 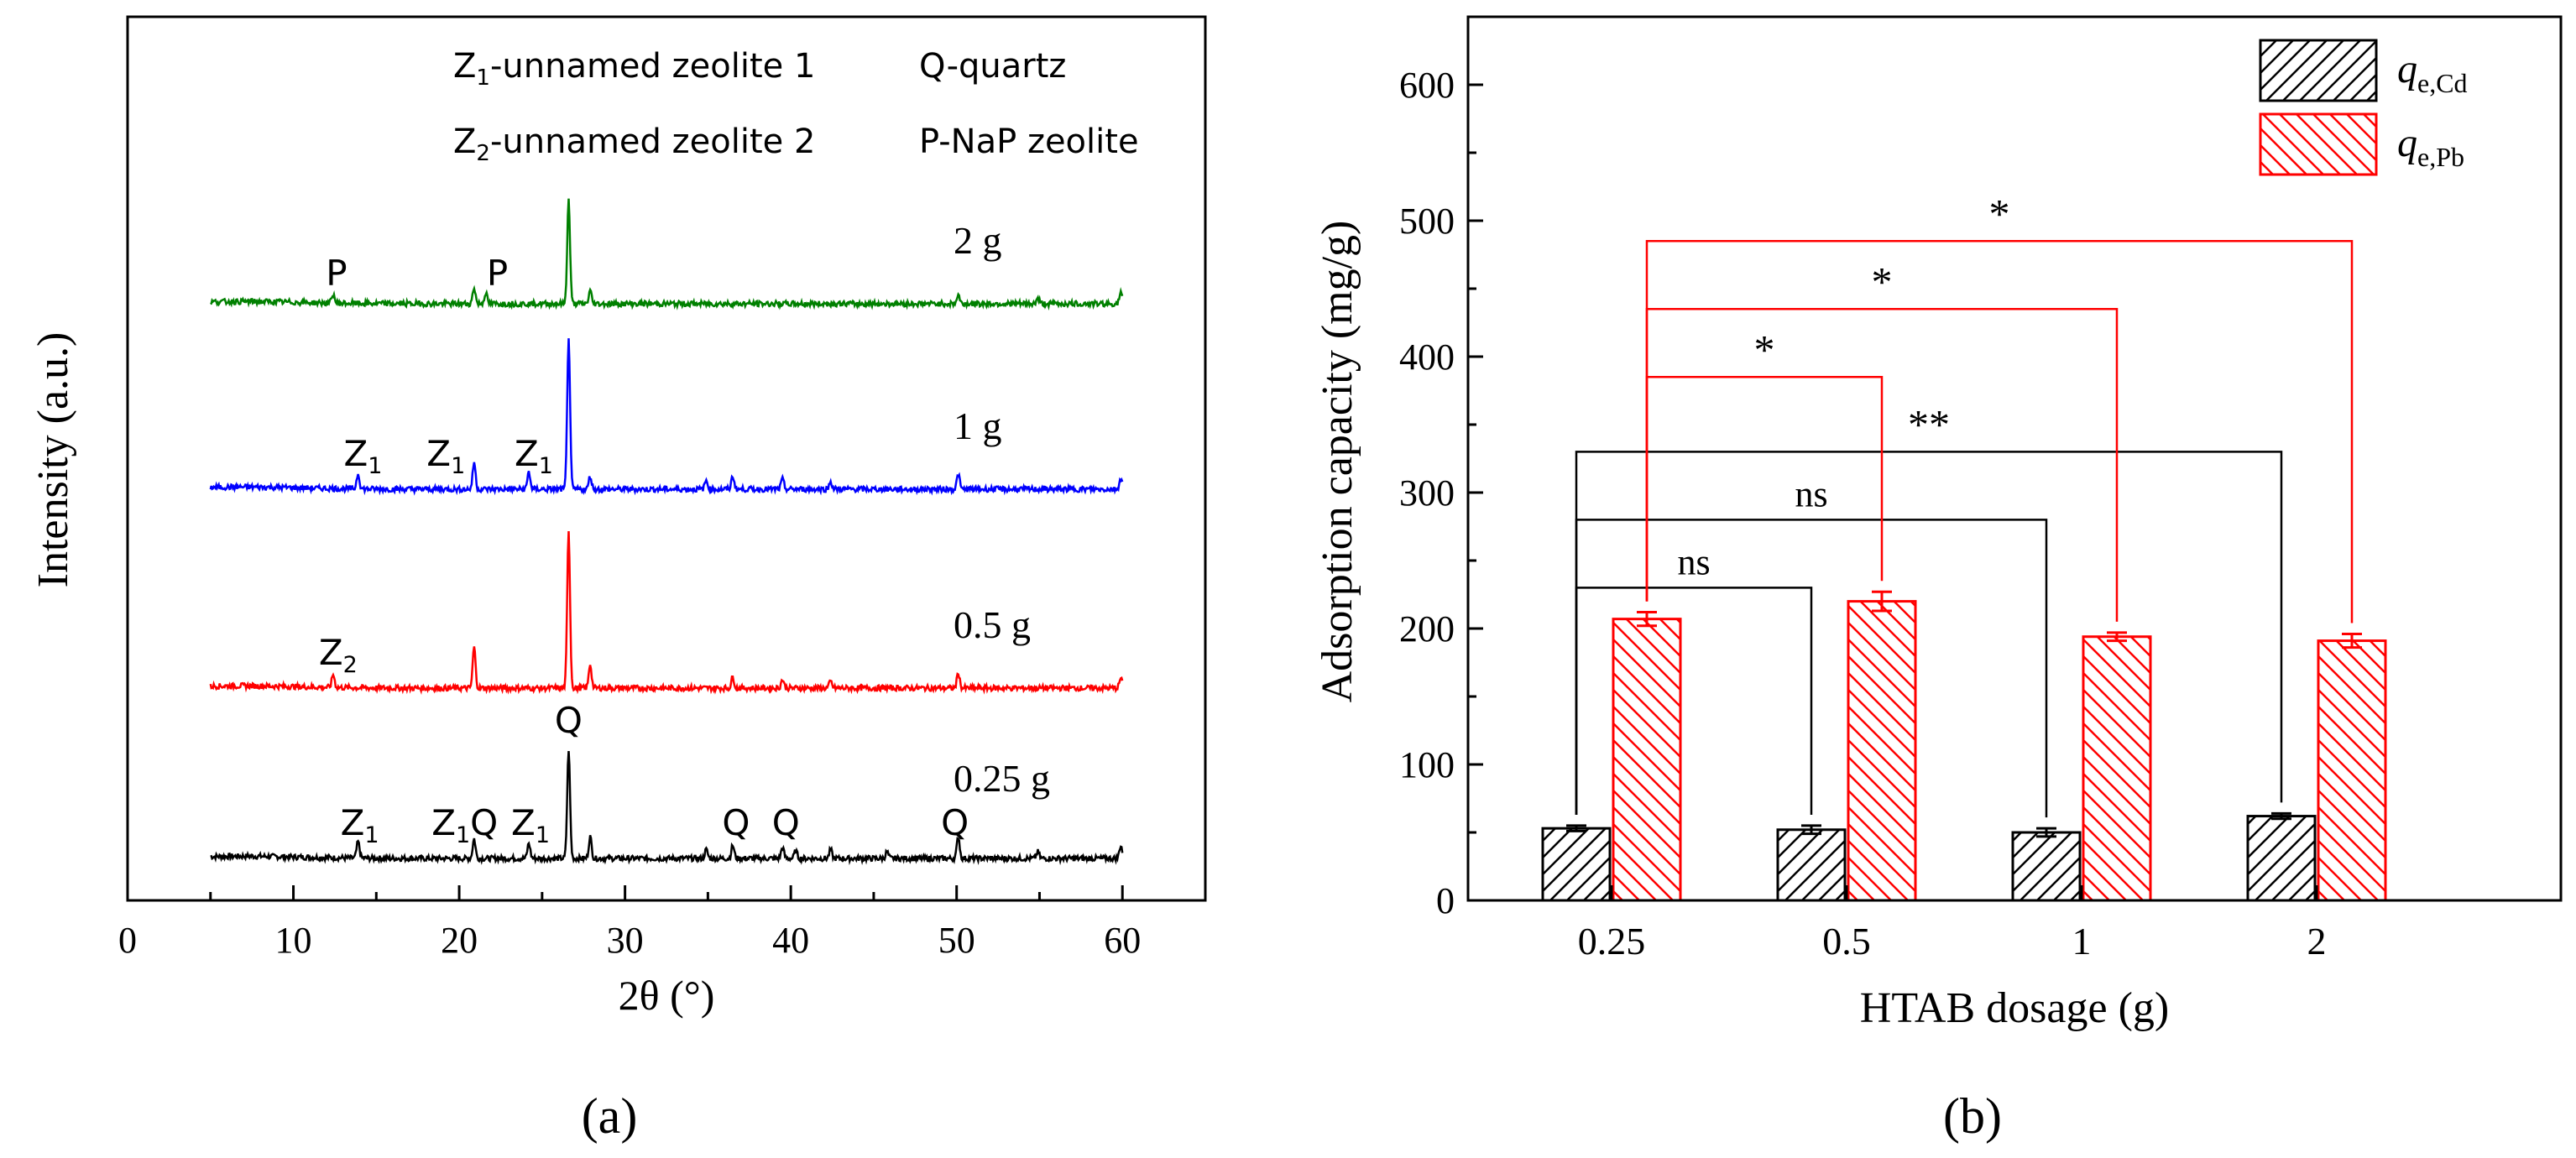 What do you see at coordinates (1441, 468) in the screenshot?
I see `adsorption-y-axis: 0 100 200 300 400 500 600` at bounding box center [1441, 468].